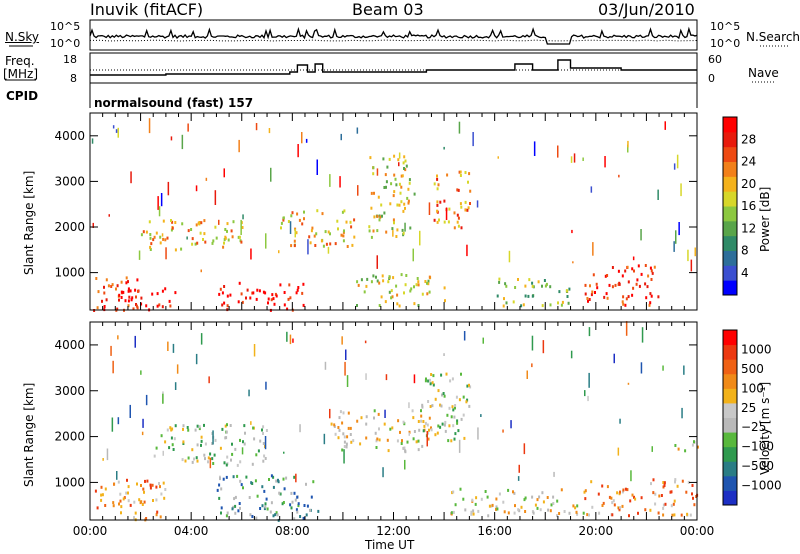  What do you see at coordinates (756, 349) in the screenshot?
I see `colorbar-tick-label: 1000` at bounding box center [756, 349].